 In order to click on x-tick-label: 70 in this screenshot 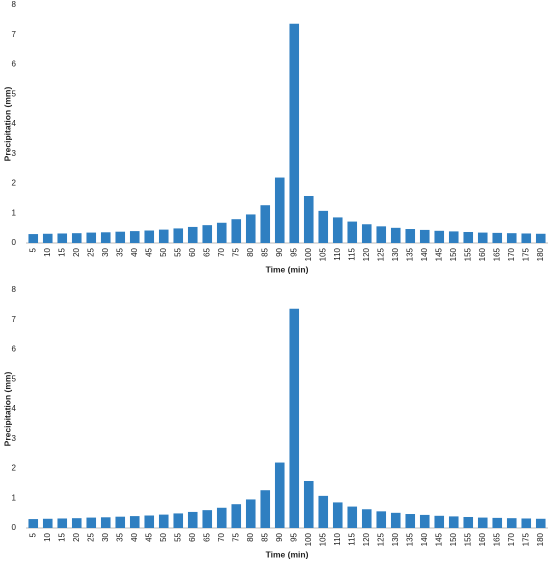, I will do `click(221, 251)`.